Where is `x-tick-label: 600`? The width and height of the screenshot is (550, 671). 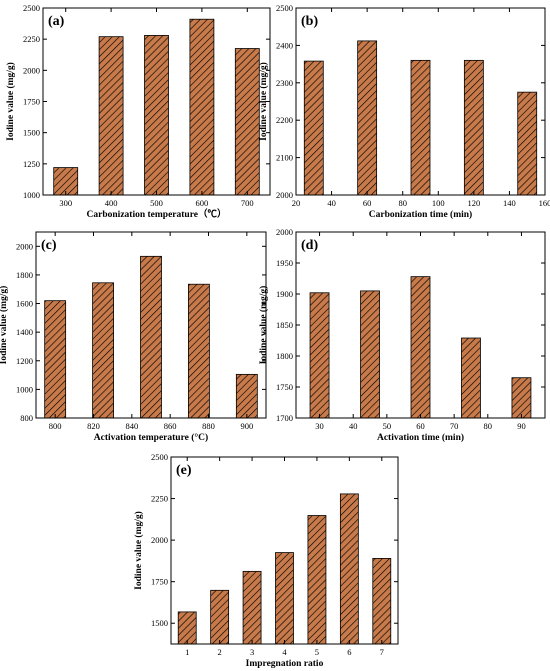
x-tick-label: 600 is located at coordinates (202, 203).